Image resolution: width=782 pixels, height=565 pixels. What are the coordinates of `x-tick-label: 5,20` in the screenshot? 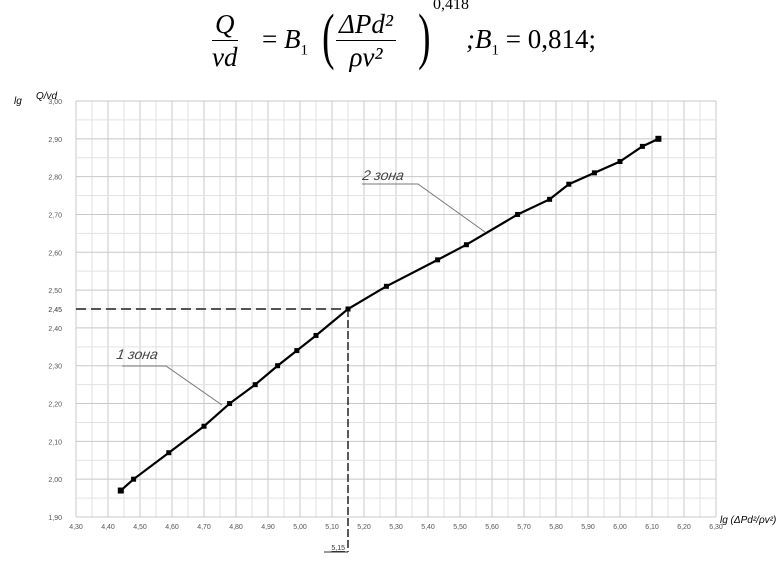 It's located at (364, 527).